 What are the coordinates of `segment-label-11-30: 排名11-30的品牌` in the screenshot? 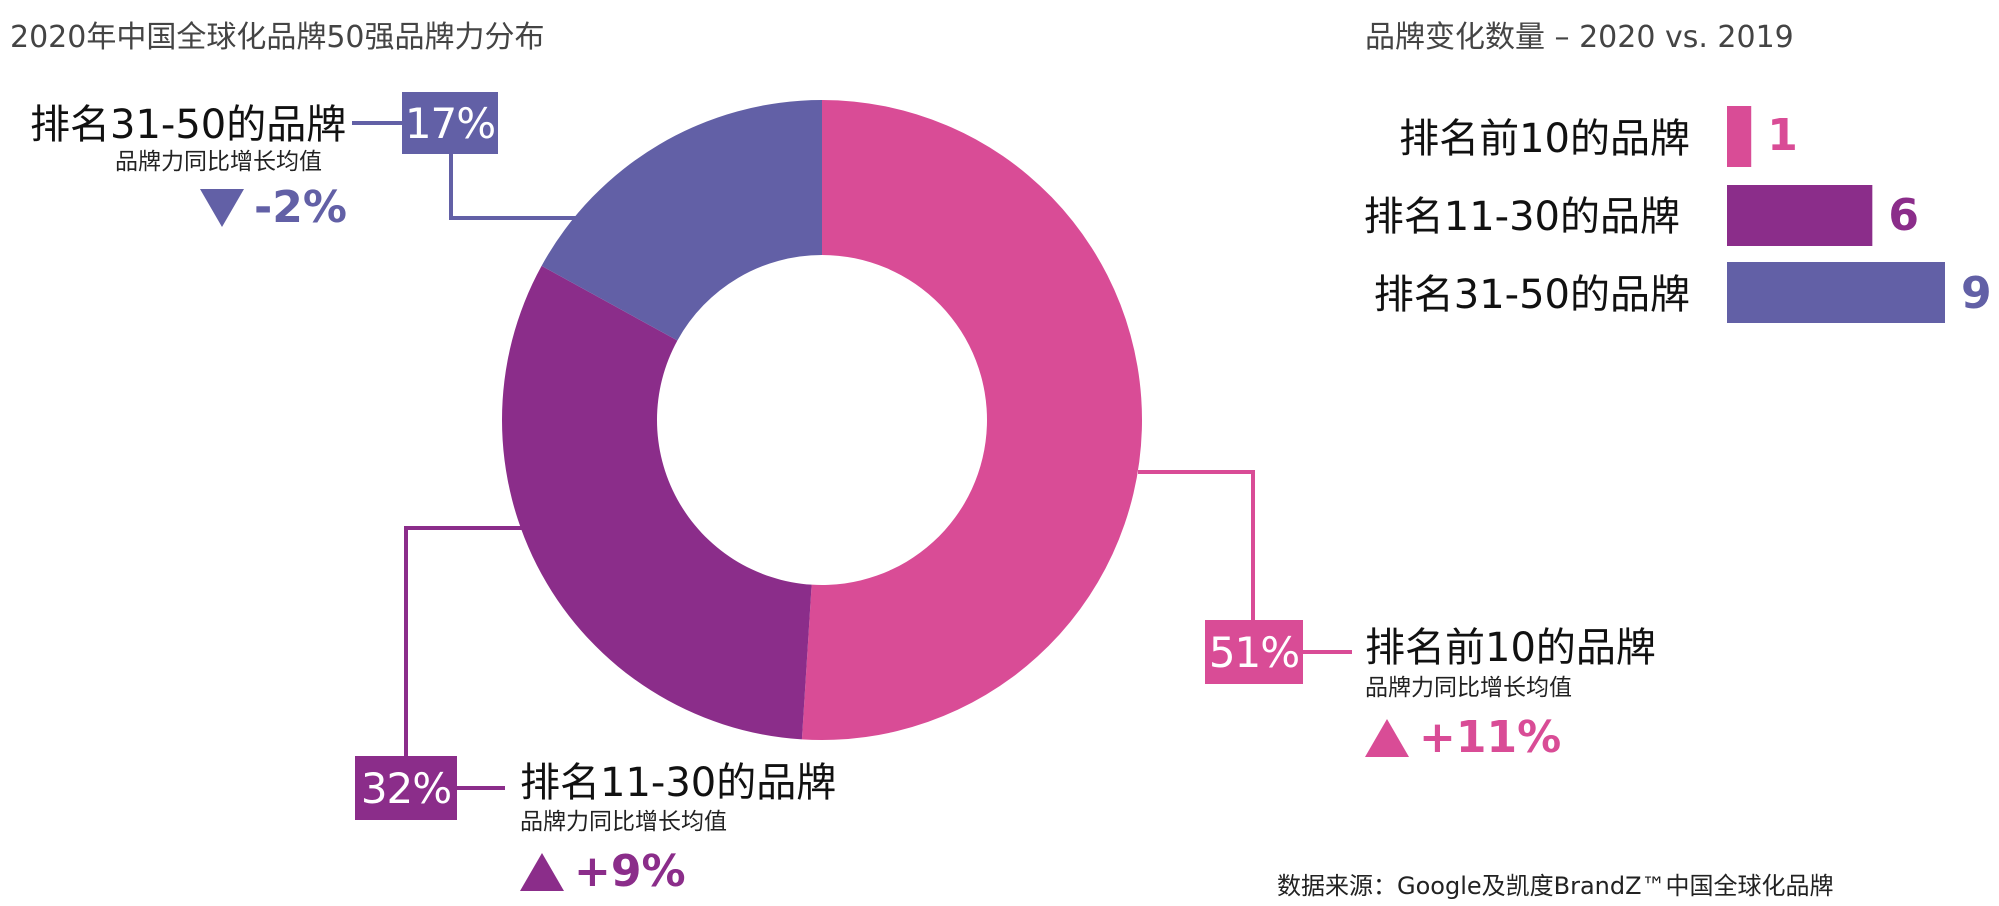 It's located at (678, 783).